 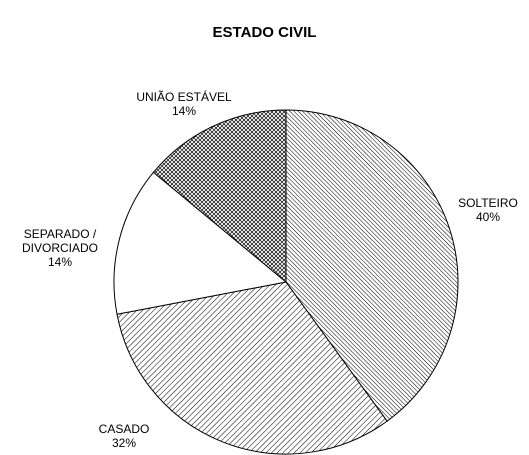 I want to click on slice-label: CASADO 32%, so click(x=124, y=436).